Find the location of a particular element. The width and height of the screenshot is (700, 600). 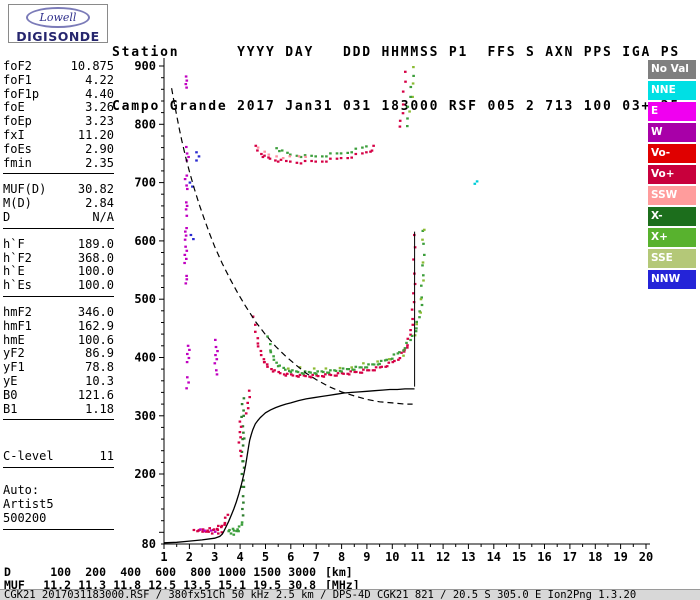

parameter-group: C-level 11 is located at coordinates (58, 459).